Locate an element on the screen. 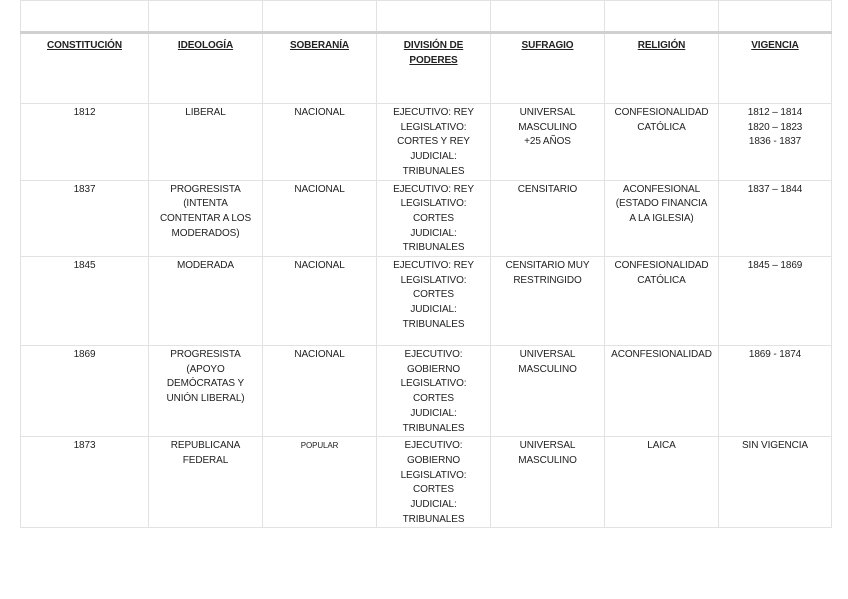 The width and height of the screenshot is (848, 599). header-cell: RELIGIÓN is located at coordinates (661, 68).